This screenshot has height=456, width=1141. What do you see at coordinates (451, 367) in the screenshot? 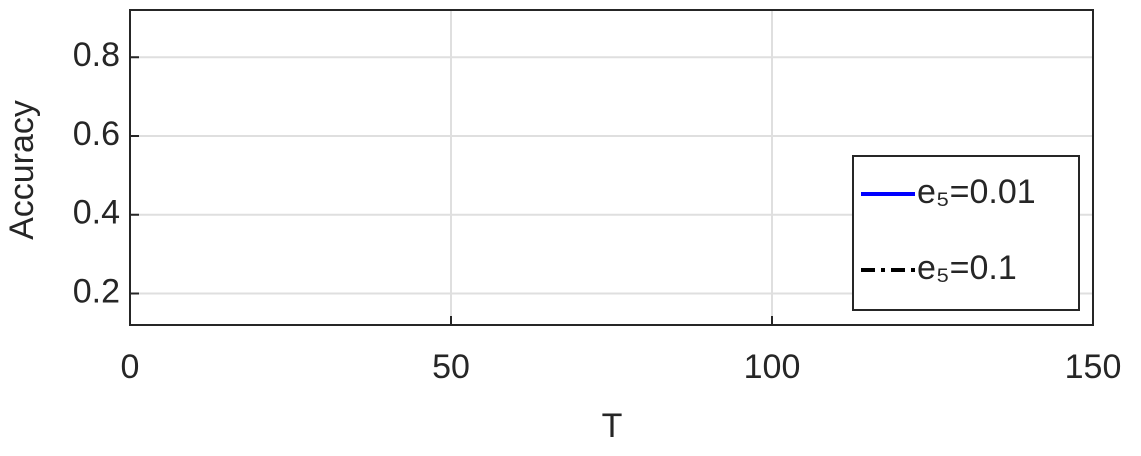
I see `x-tick-label: 50` at bounding box center [451, 367].